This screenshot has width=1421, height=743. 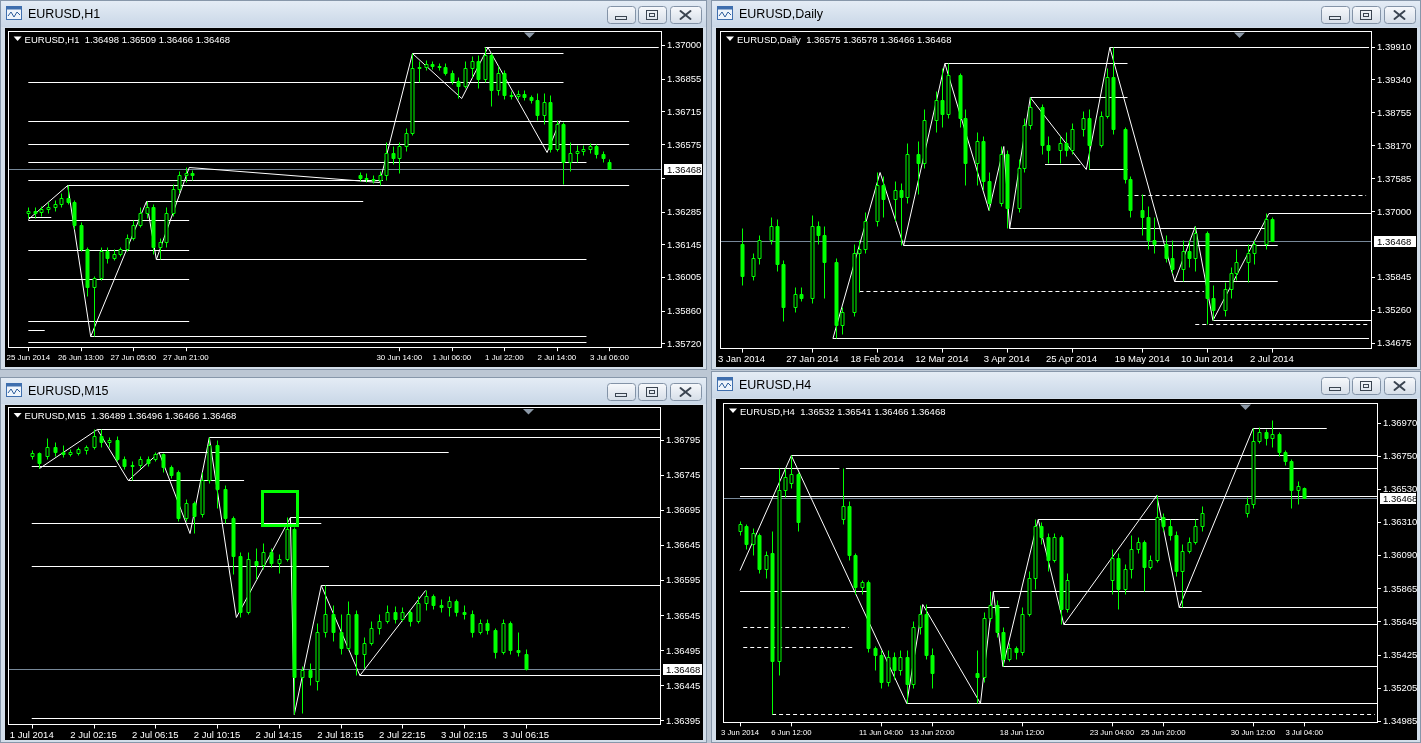 What do you see at coordinates (31, 734) in the screenshot?
I see `x-tick-label: 1 Jul 2014` at bounding box center [31, 734].